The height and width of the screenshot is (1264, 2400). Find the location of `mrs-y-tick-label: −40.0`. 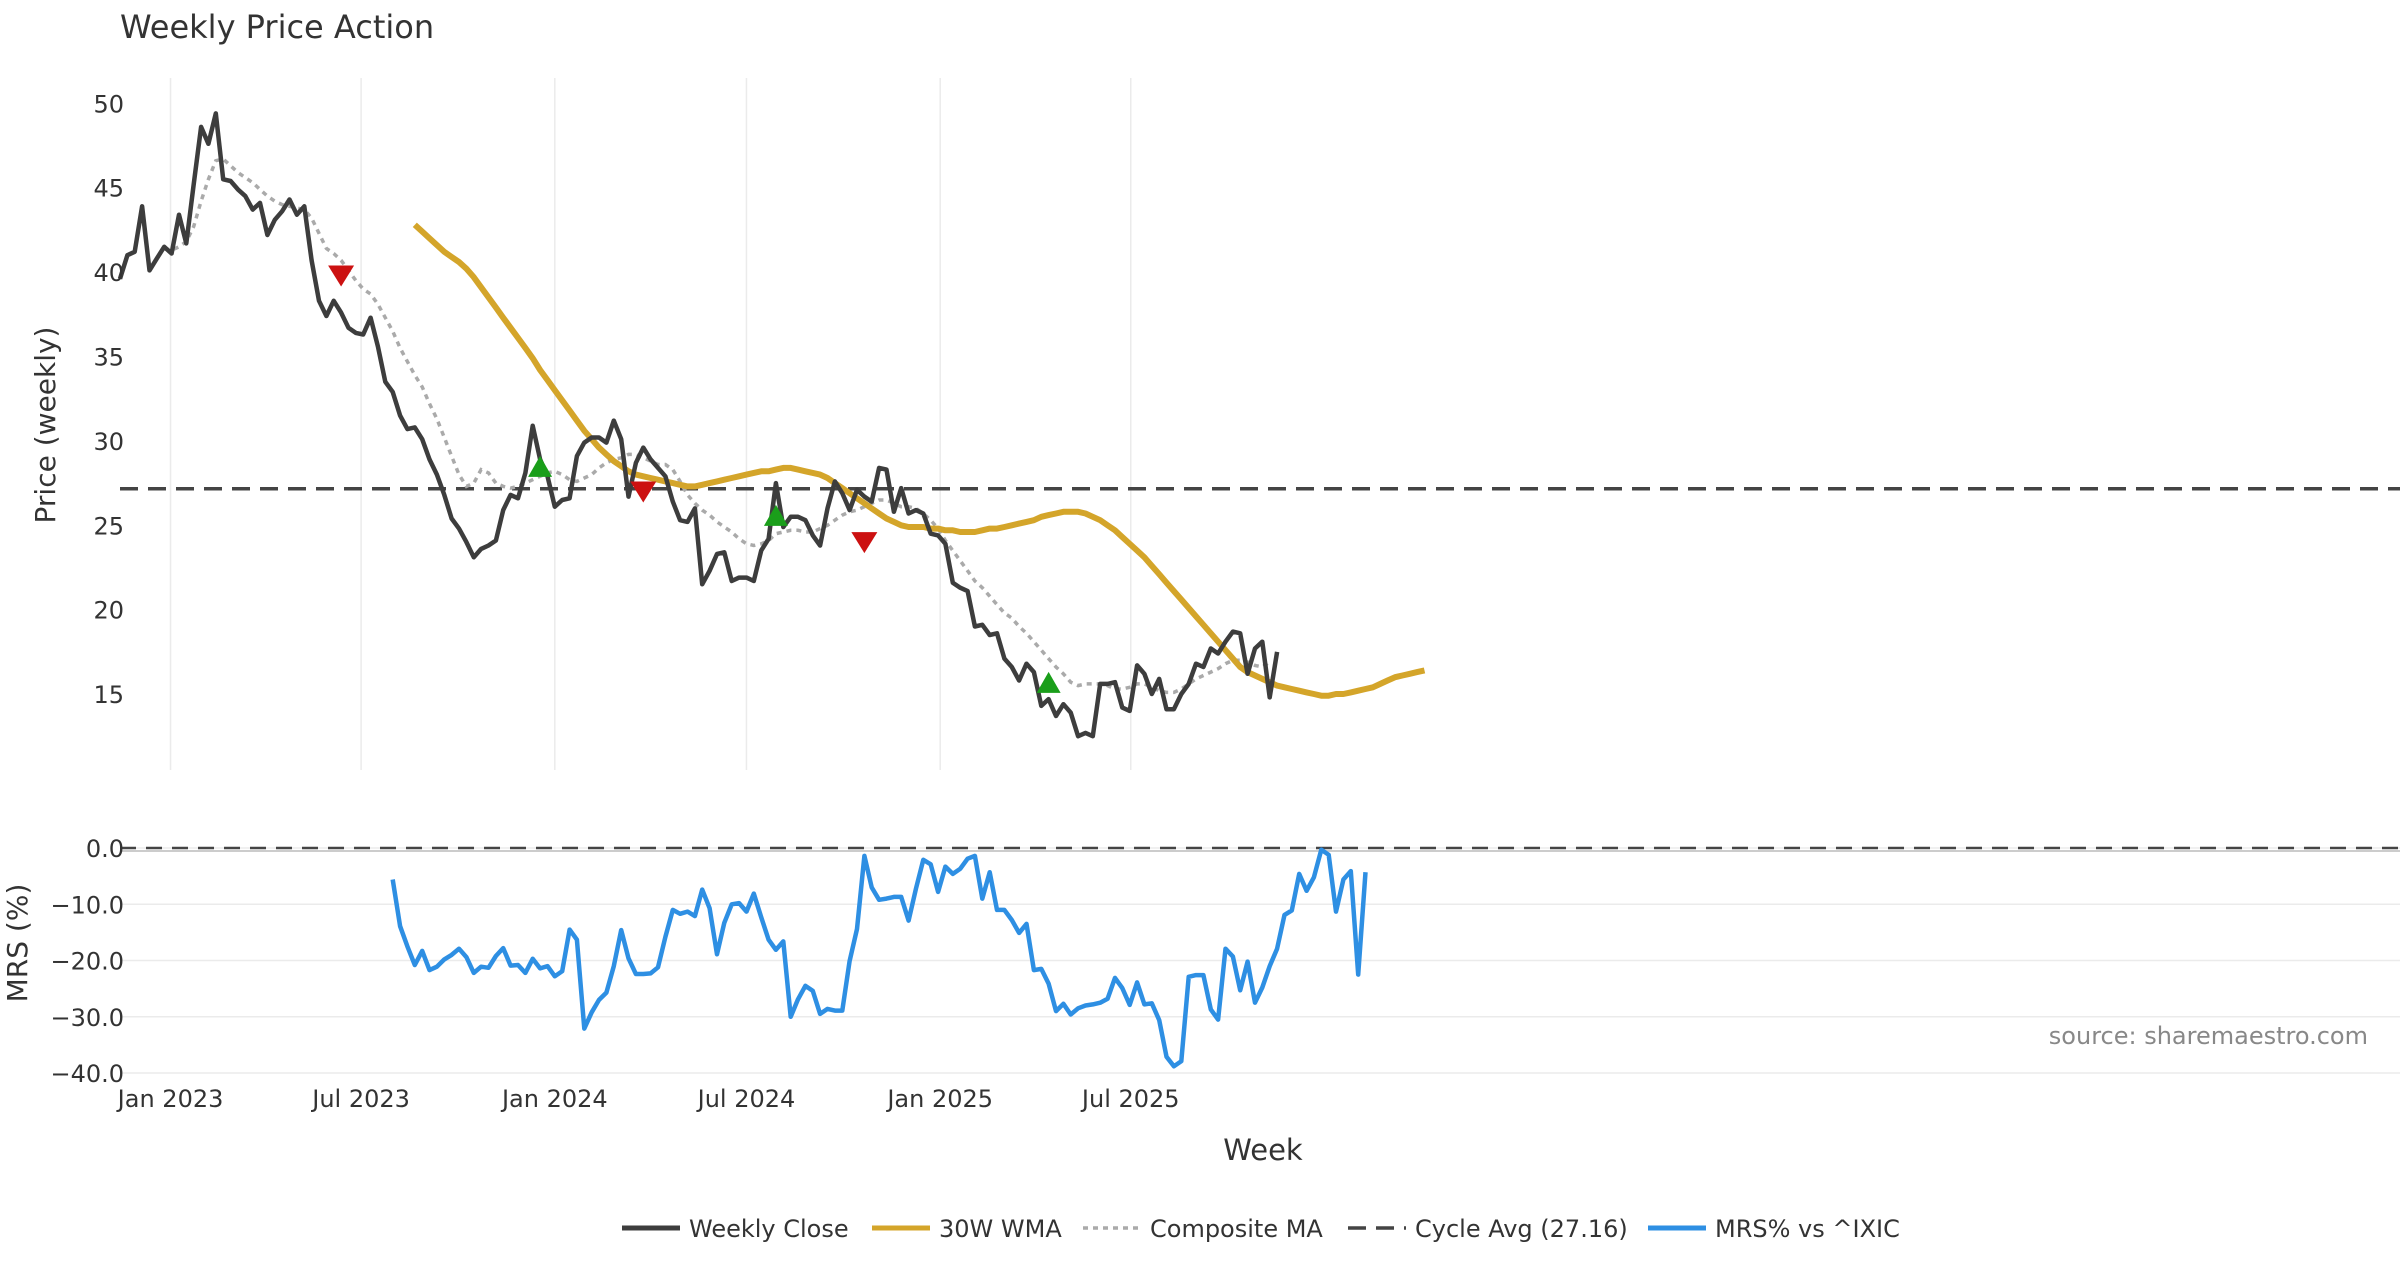

mrs-y-tick-label: −40.0 is located at coordinates (87, 1074).